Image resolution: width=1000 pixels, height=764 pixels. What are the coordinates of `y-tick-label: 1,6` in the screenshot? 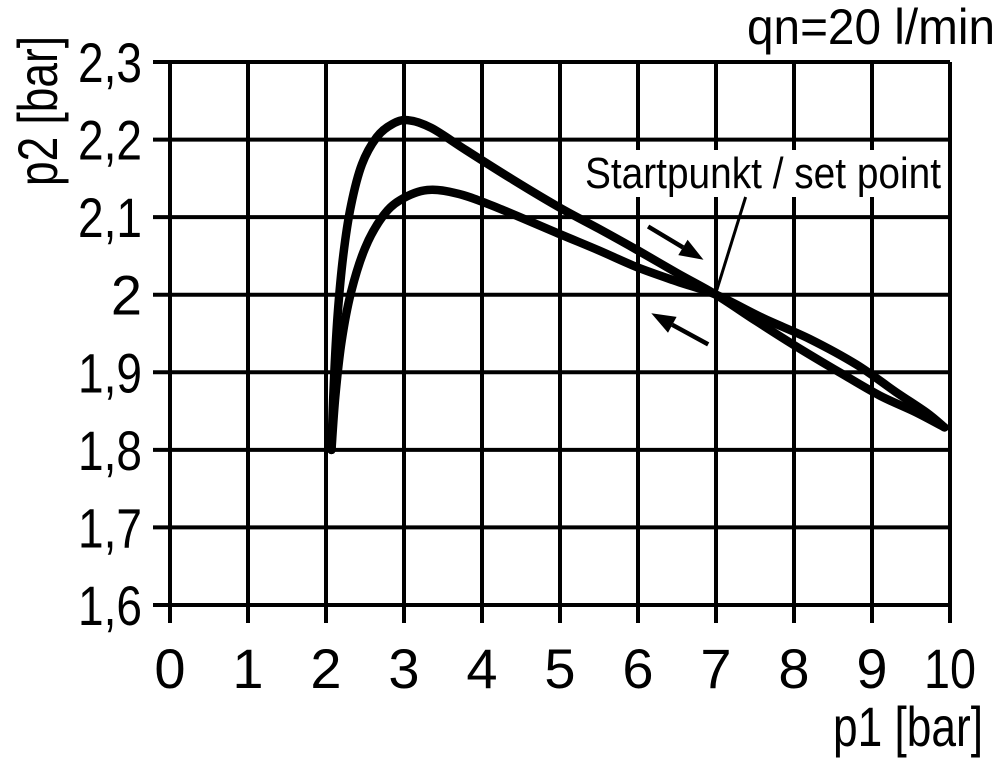 It's located at (110, 605).